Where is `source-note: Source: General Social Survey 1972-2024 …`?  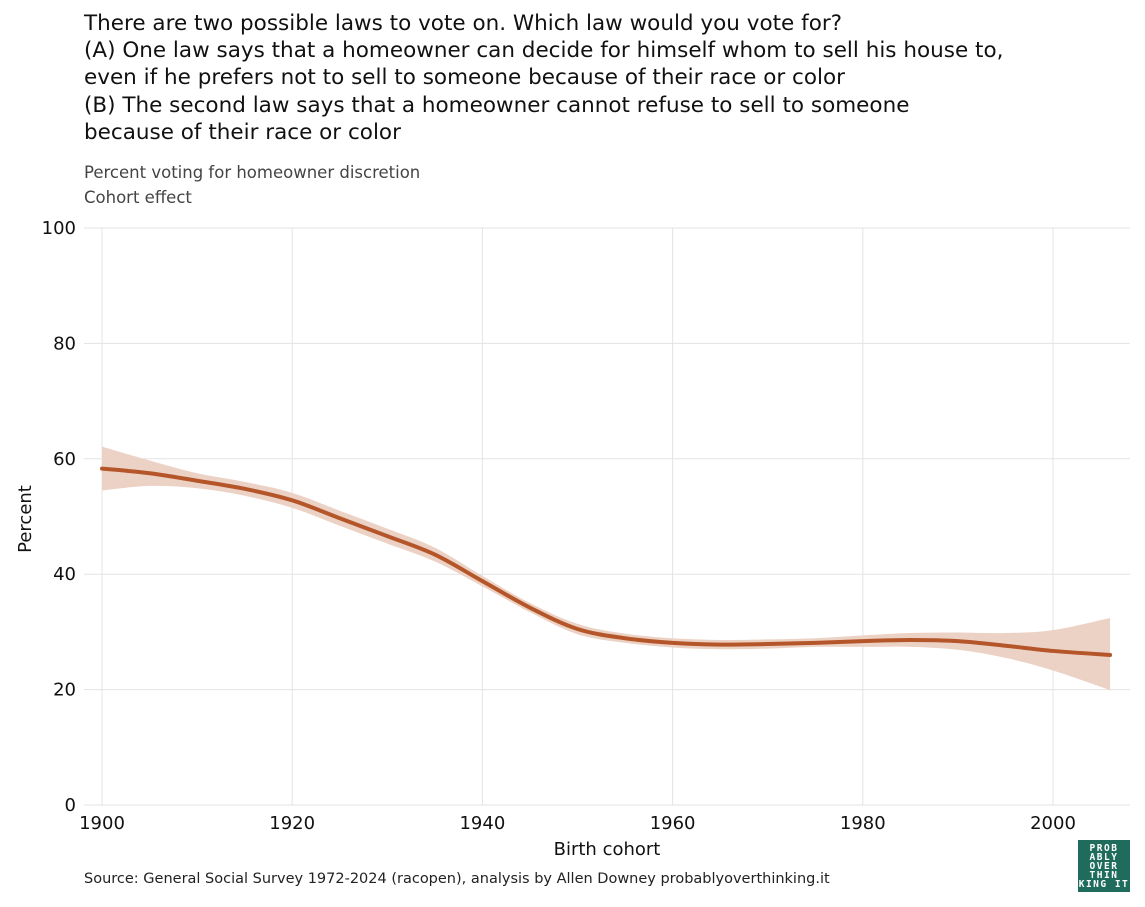 source-note: Source: General Social Survey 1972-2024 … is located at coordinates (457, 879).